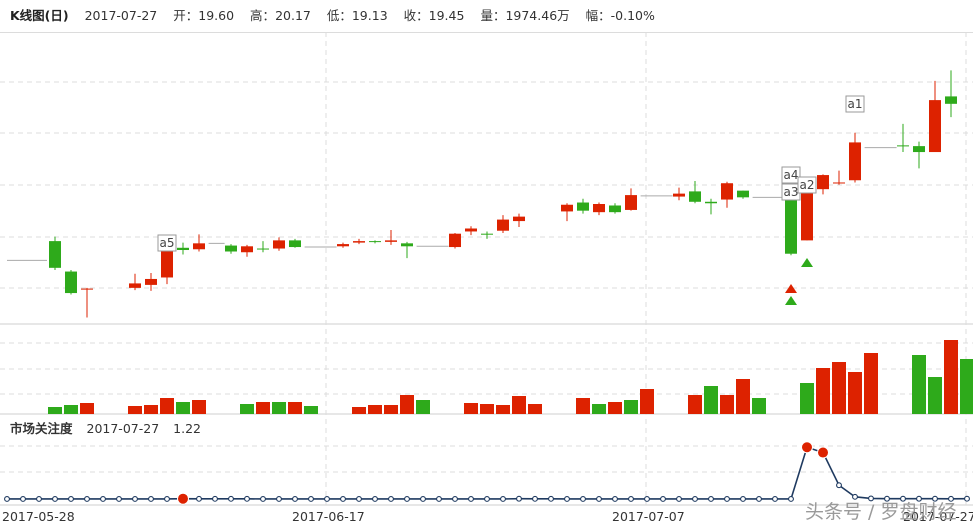 This screenshot has width=973, height=527. Describe the element at coordinates (791, 192) in the screenshot. I see `annotation-label: a3` at that location.